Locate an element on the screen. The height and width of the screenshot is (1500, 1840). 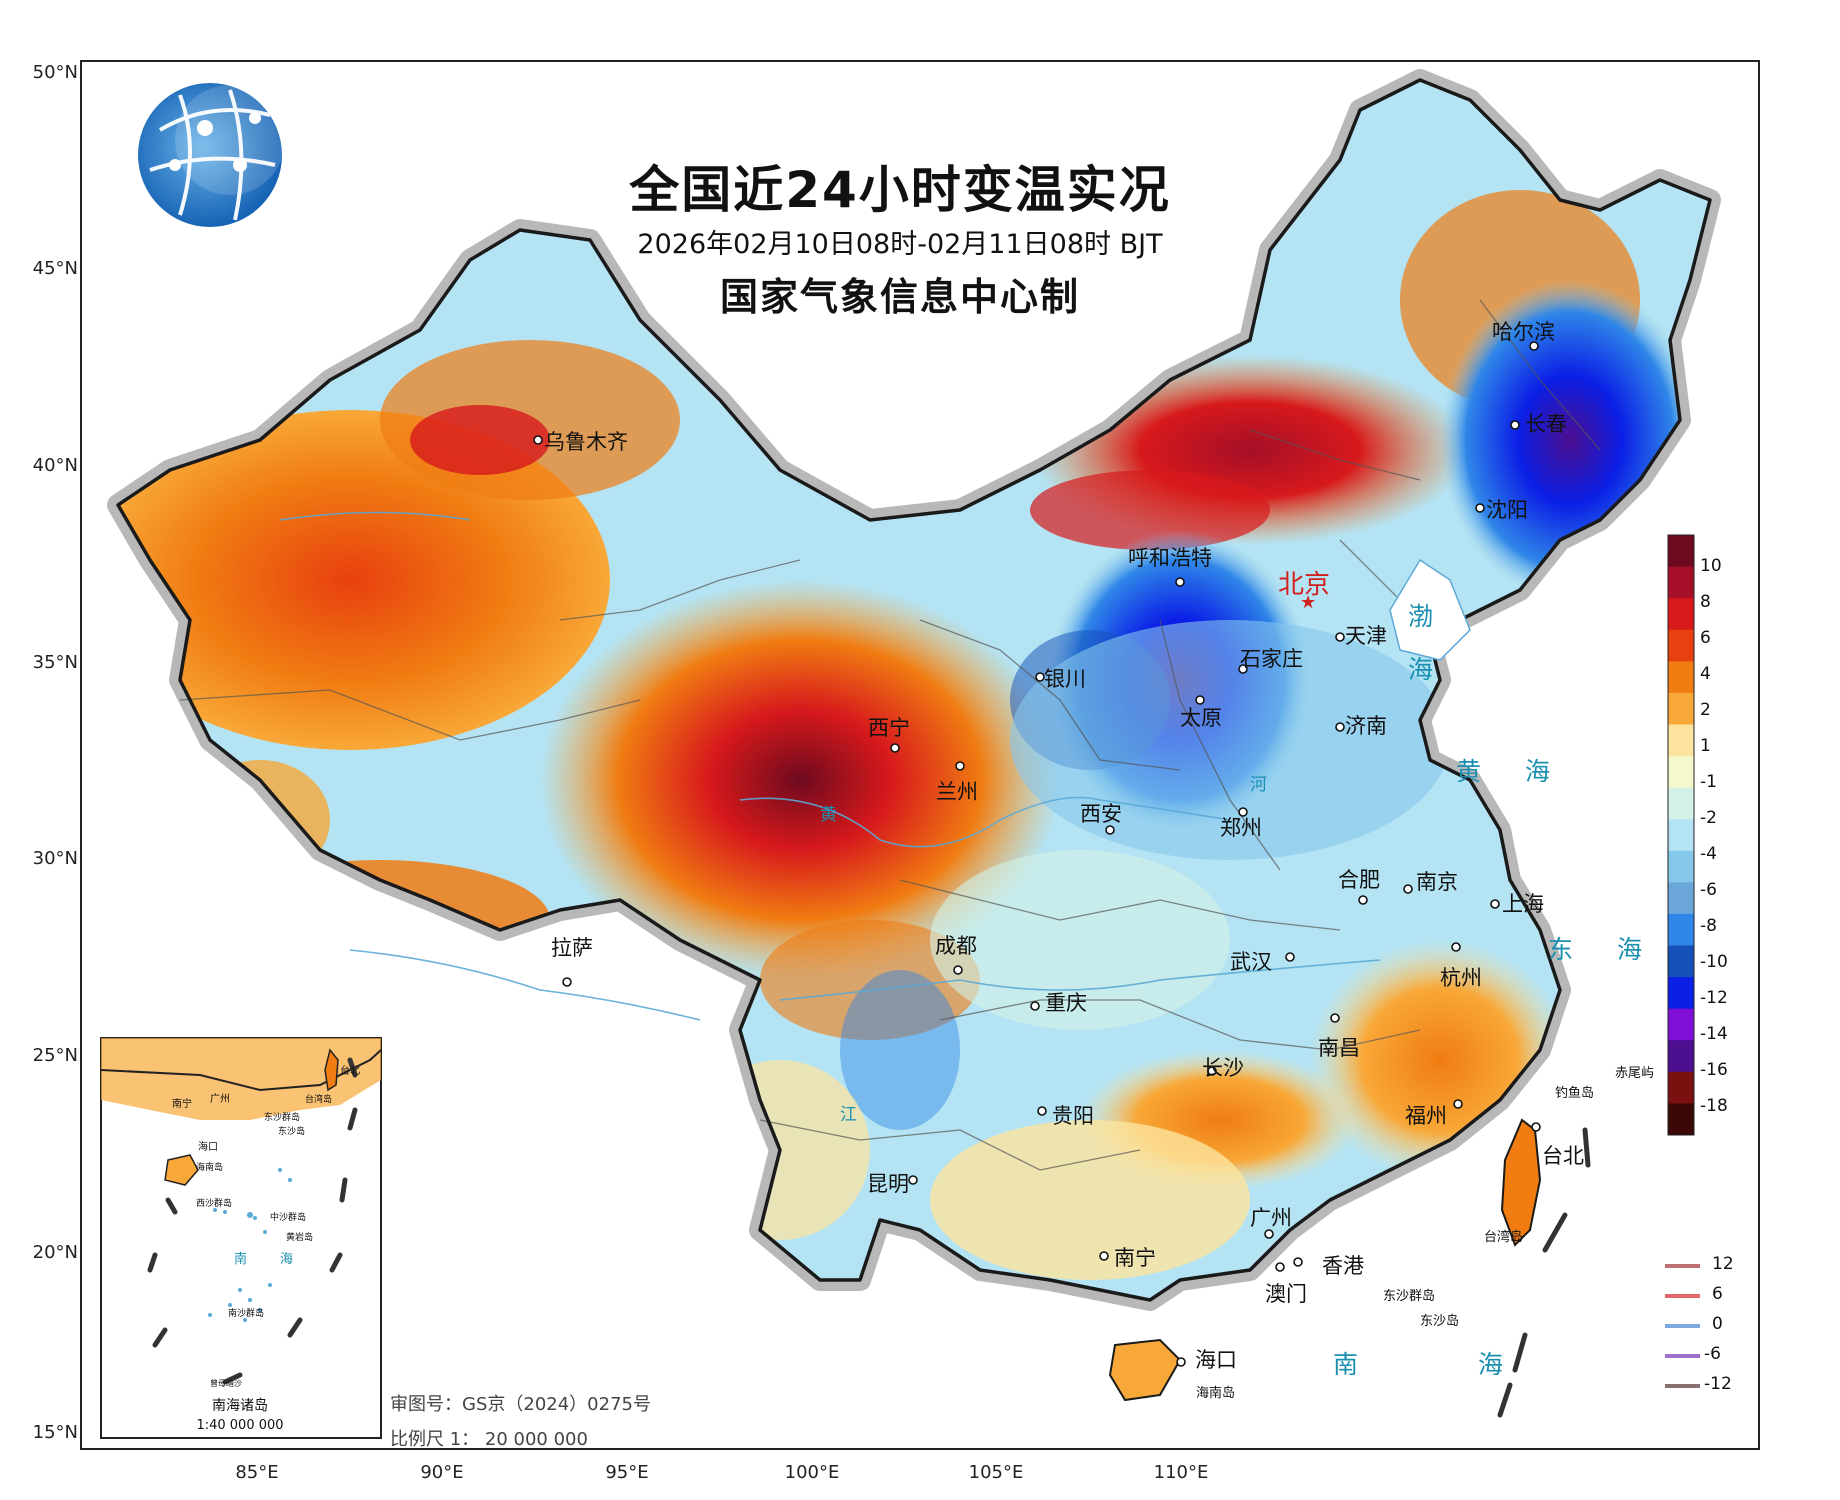
contour-legend-label: -12 is located at coordinates (1718, 1384).